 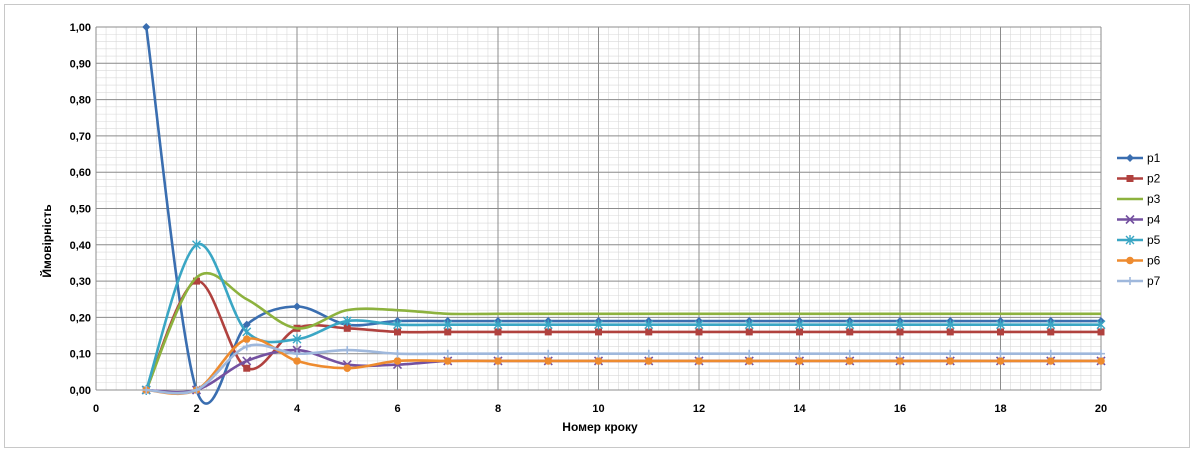 What do you see at coordinates (80, 210) in the screenshot?
I see `y-tick-label: 0,50` at bounding box center [80, 210].